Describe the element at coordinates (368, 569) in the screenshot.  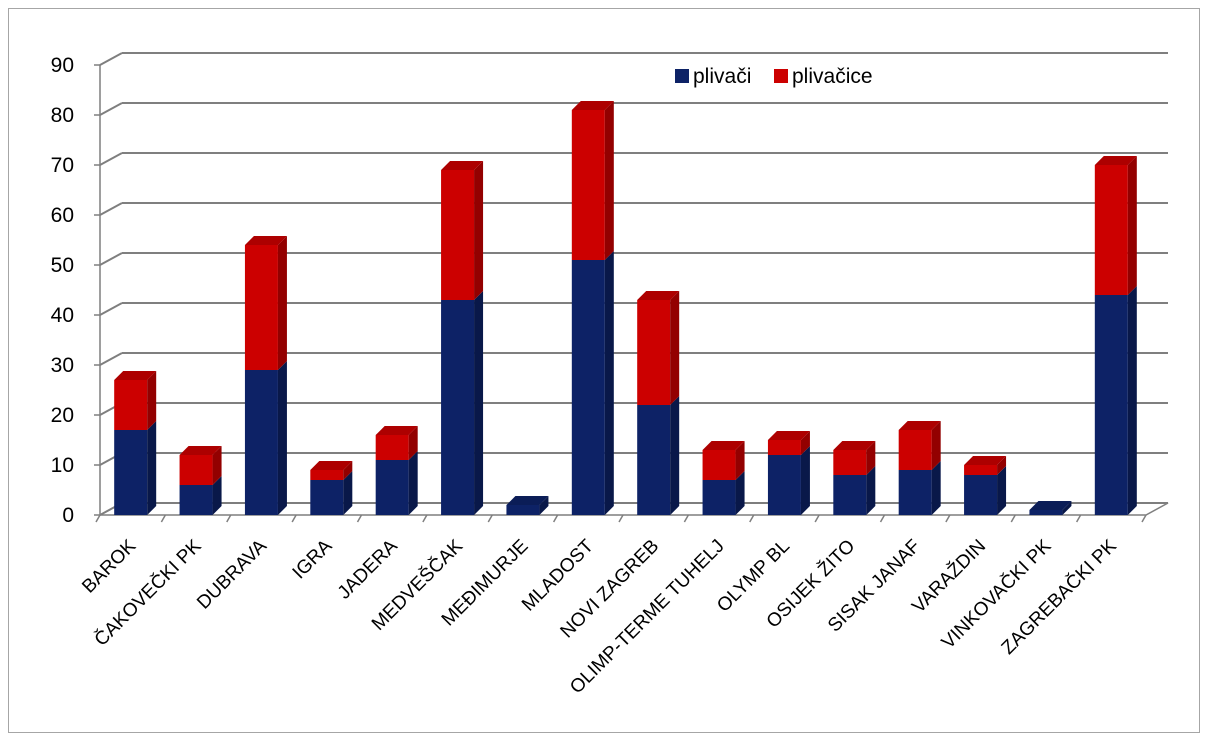
I see `category-label: JADERA` at that location.